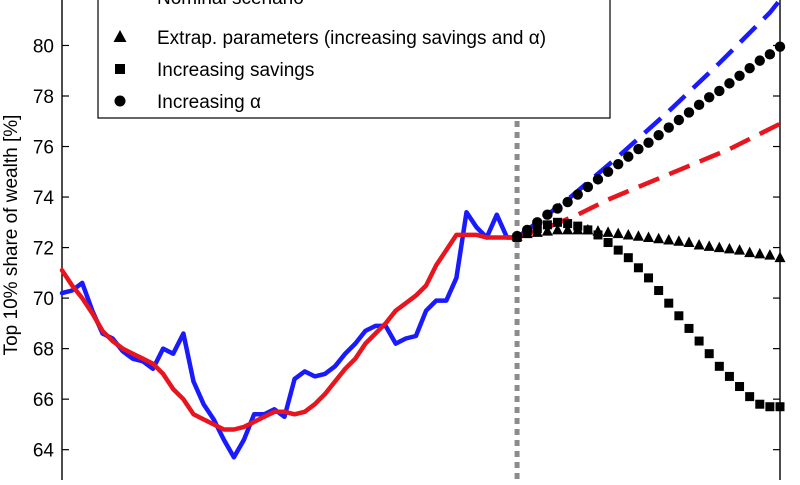 The image size is (800, 485). What do you see at coordinates (43, 46) in the screenshot?
I see `y-tick-label: 80` at bounding box center [43, 46].